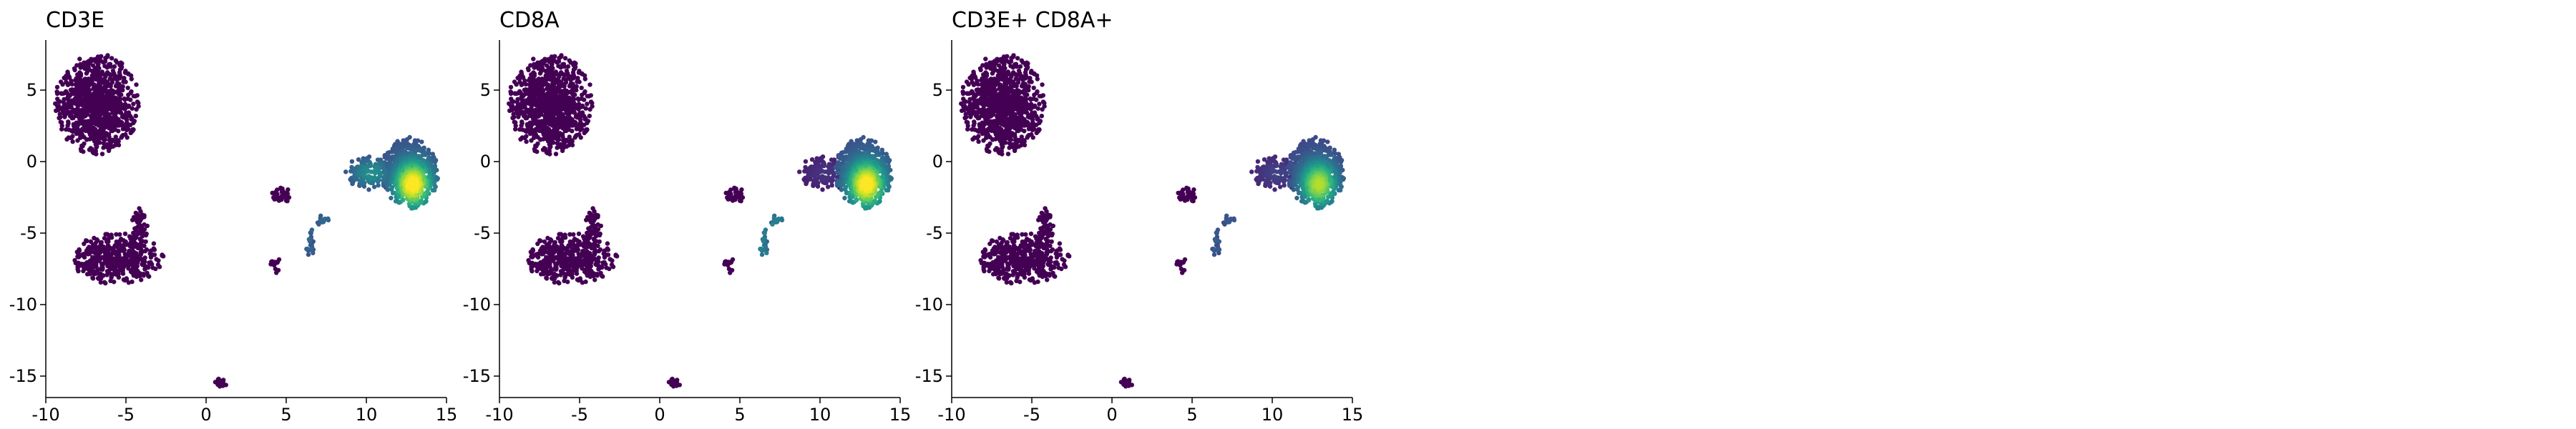  I want to click on y-tick-label: -5, so click(482, 233).